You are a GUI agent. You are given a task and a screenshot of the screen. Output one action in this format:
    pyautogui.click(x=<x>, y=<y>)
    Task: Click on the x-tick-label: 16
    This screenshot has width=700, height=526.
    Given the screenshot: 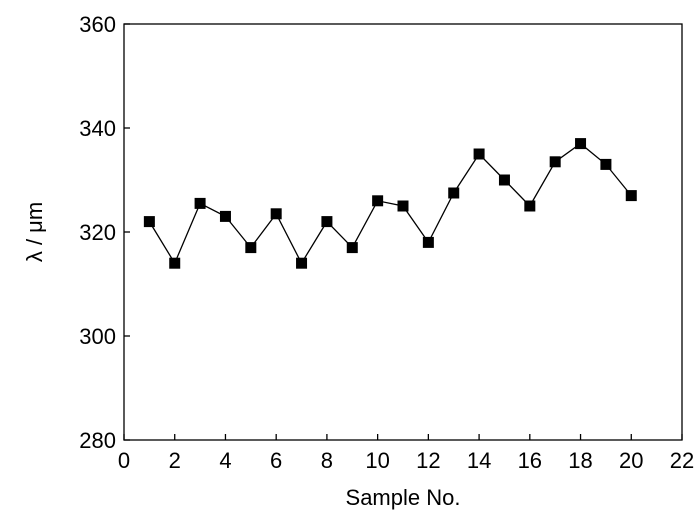 What is the action you would take?
    pyautogui.click(x=530, y=460)
    